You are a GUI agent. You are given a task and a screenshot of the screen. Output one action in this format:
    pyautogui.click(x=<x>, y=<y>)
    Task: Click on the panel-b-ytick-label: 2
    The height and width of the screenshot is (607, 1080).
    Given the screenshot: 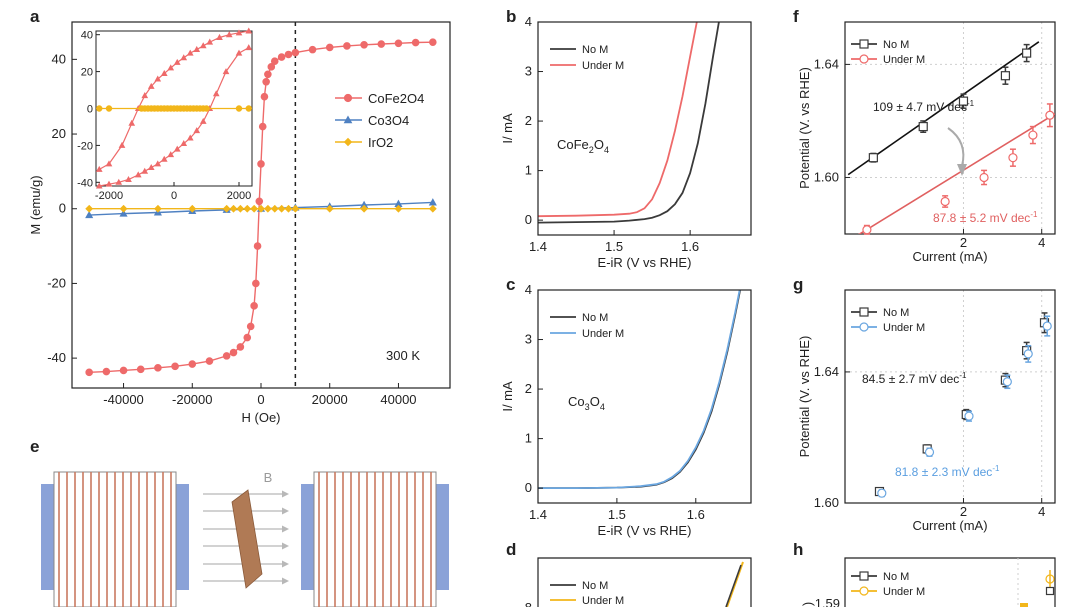 What is the action you would take?
    pyautogui.click(x=528, y=120)
    